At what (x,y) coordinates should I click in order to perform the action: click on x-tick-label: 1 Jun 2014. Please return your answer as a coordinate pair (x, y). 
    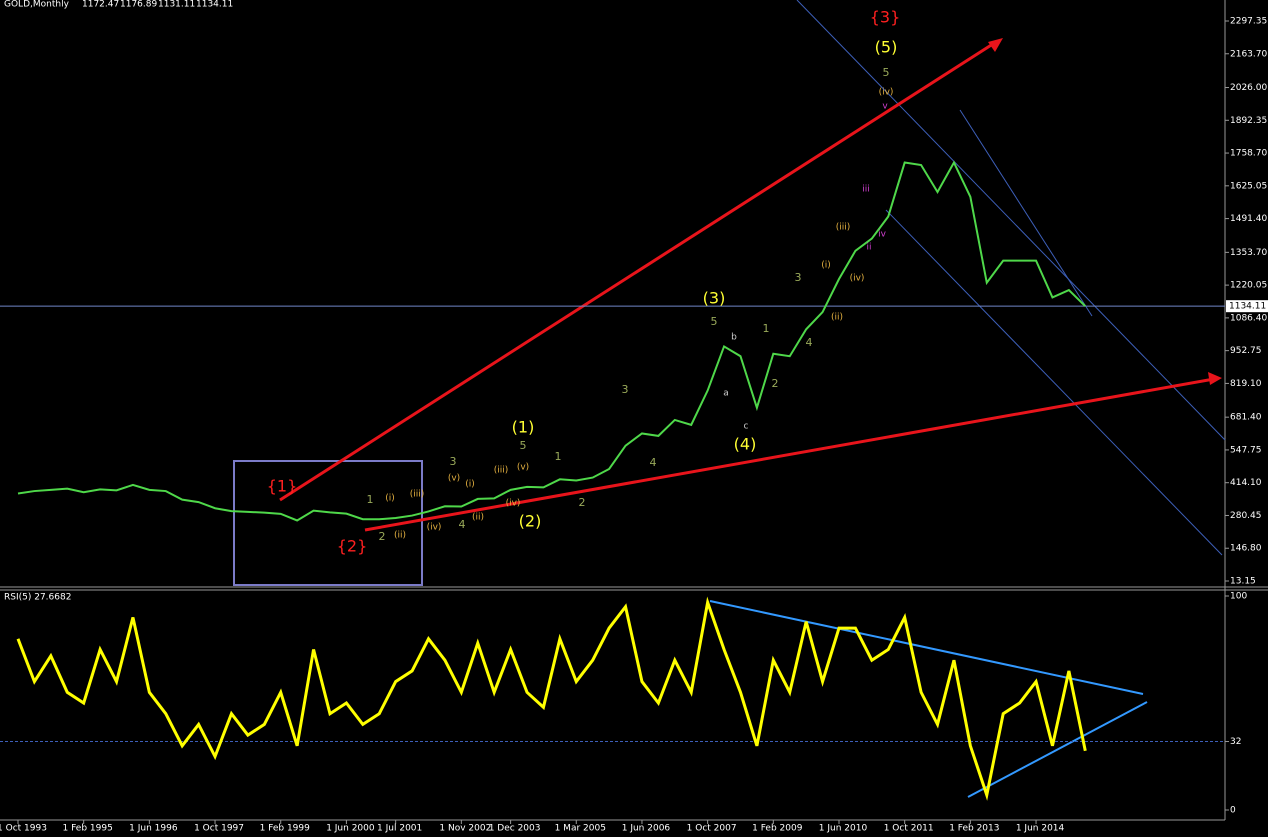
    Looking at the image, I should click on (1040, 829).